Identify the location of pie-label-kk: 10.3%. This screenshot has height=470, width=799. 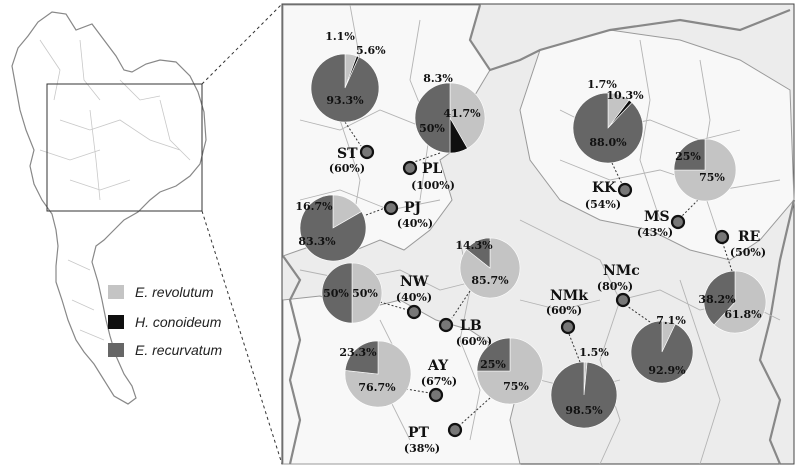
(625, 95).